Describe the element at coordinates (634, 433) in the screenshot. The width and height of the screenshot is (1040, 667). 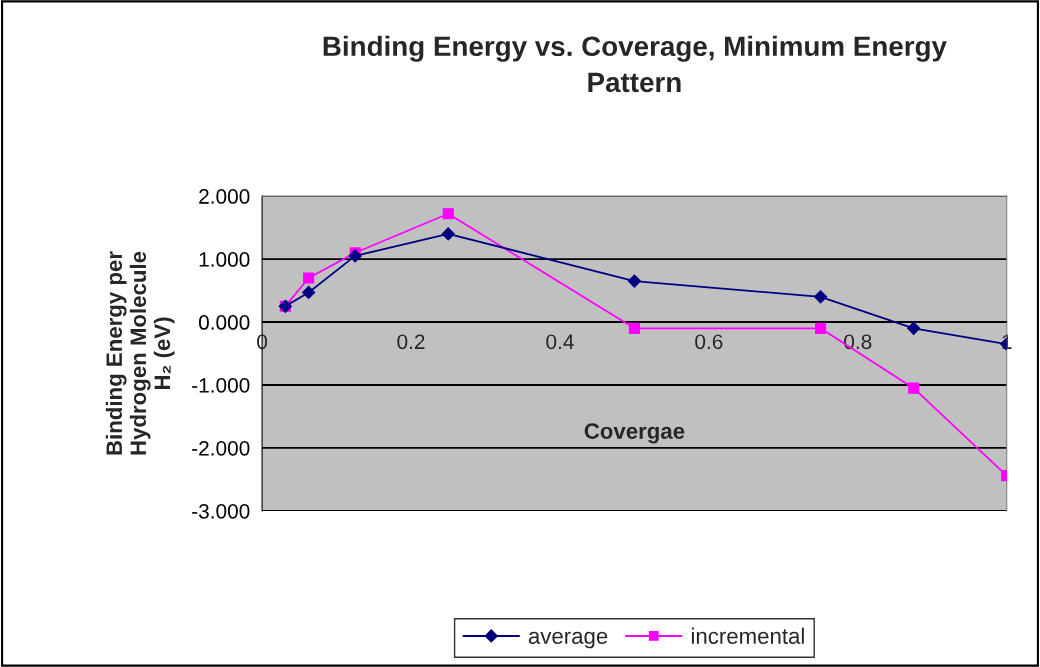
I see `x-axis-title: Covergae` at that location.